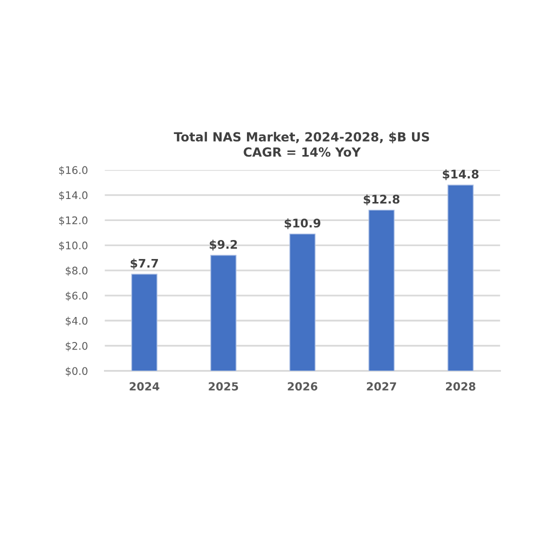 The height and width of the screenshot is (543, 543). What do you see at coordinates (73, 221) in the screenshot?
I see `y-tick-label: $12.0` at bounding box center [73, 221].